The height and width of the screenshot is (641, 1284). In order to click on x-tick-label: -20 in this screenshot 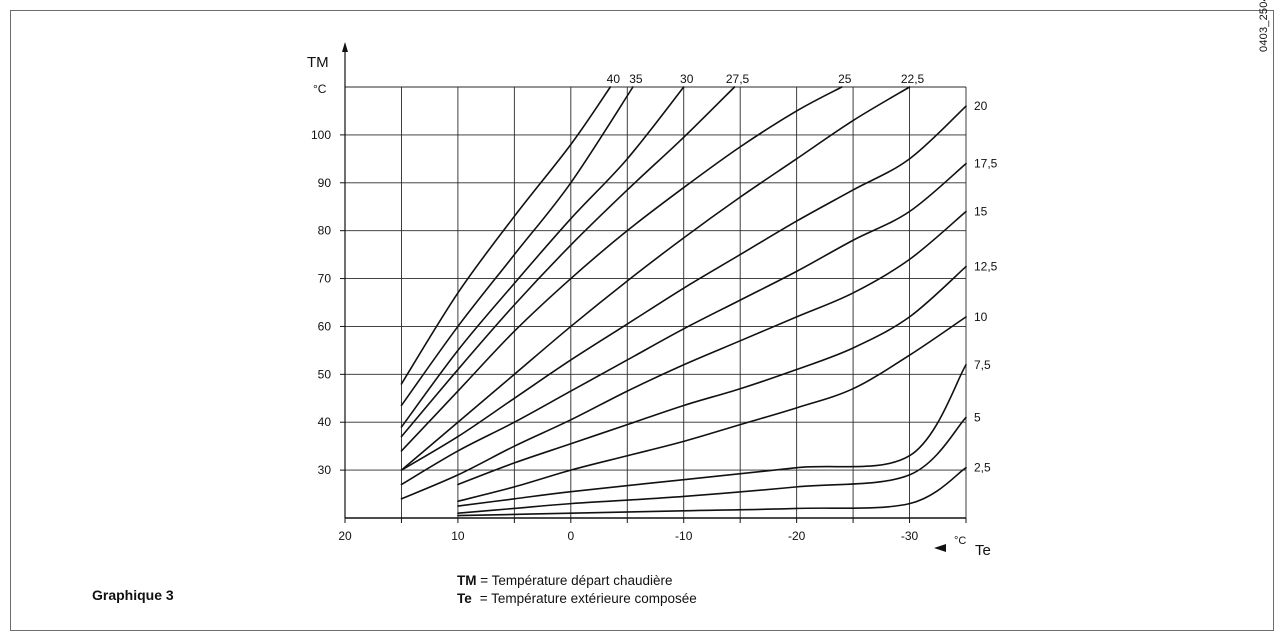, I will do `click(797, 536)`.